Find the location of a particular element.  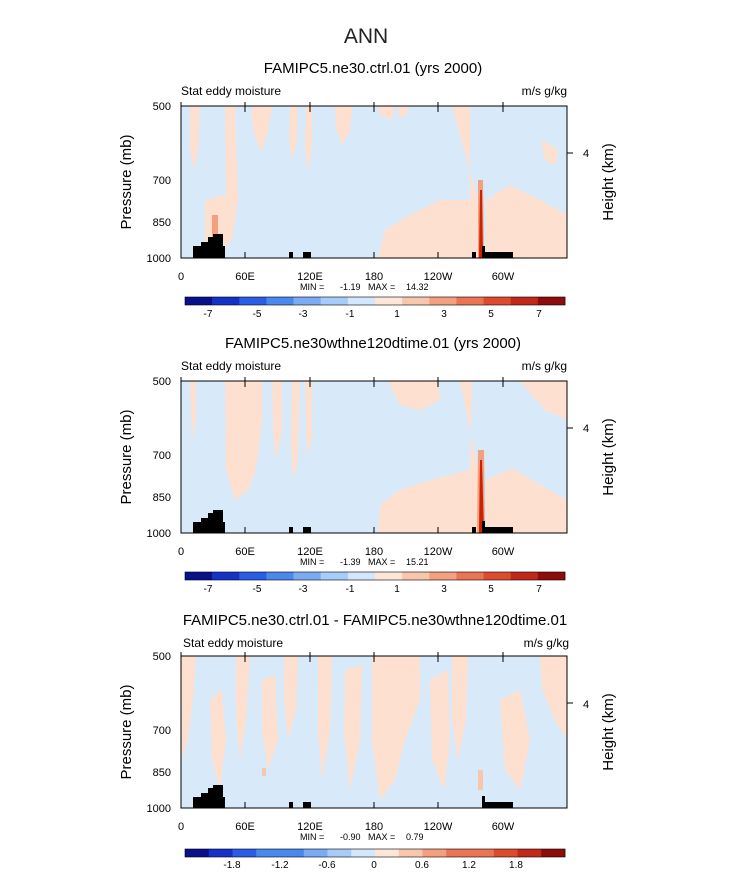

colorbar is located at coordinates (375, 301).